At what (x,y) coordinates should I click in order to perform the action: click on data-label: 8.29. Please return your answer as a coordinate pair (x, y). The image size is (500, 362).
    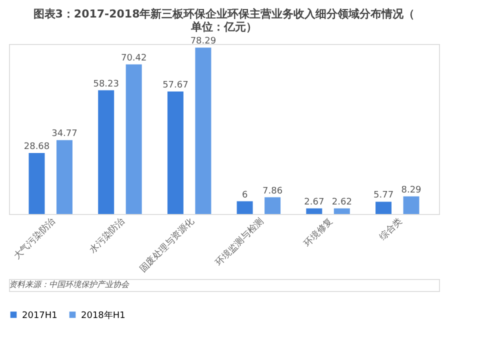
    Looking at the image, I should click on (411, 190).